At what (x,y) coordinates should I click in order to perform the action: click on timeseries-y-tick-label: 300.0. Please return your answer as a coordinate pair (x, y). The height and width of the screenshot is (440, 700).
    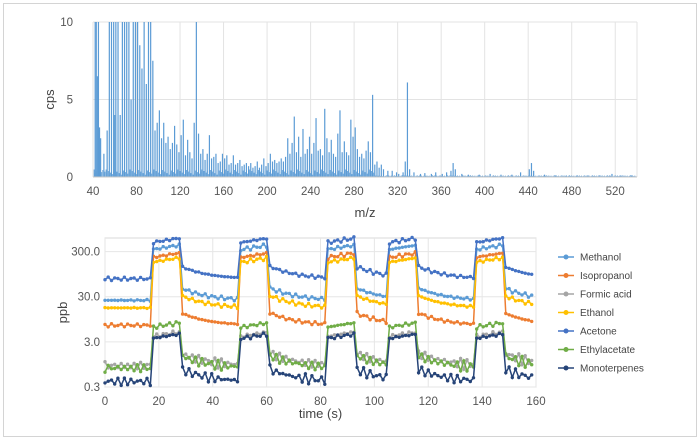
    Looking at the image, I should click on (85, 253).